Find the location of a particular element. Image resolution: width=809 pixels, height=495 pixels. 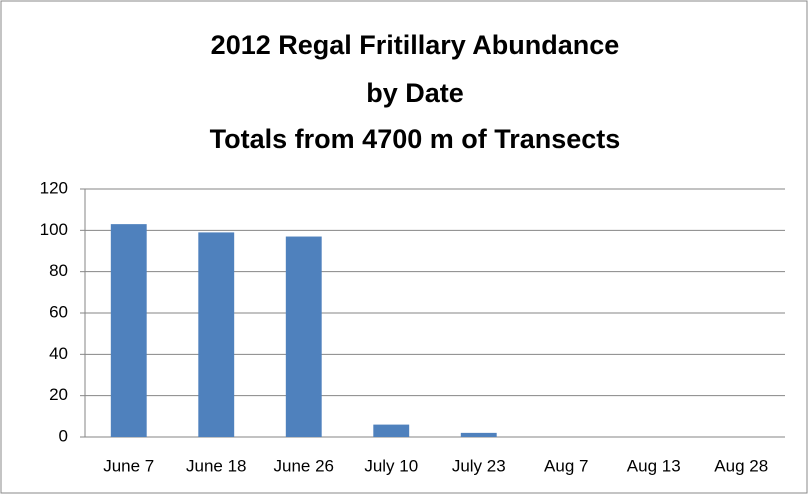

x-tick-label: June 7 is located at coordinates (128, 465).